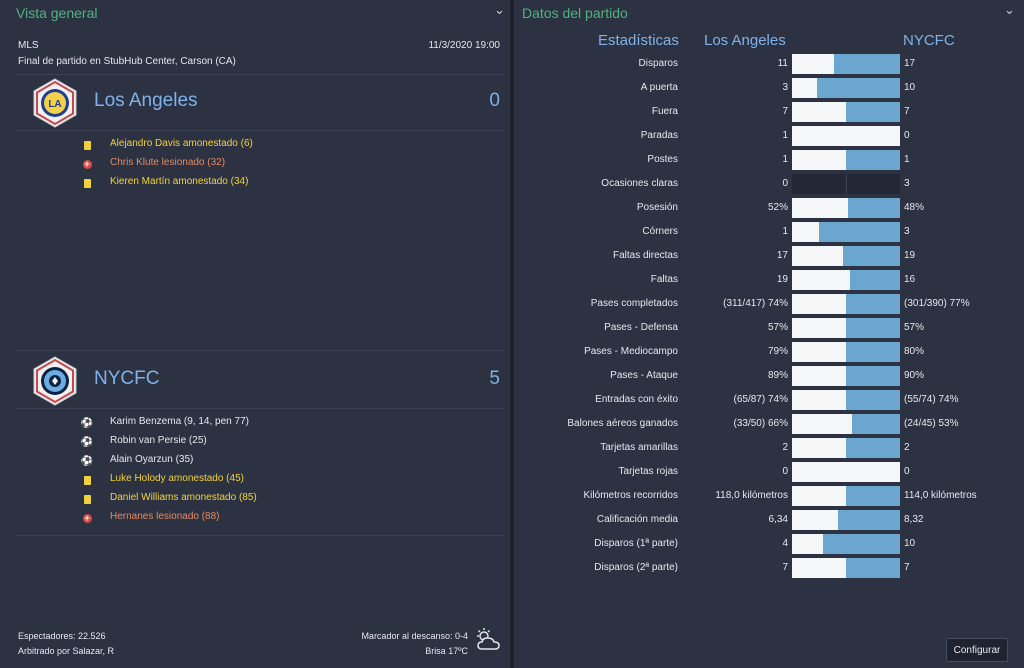 The height and width of the screenshot is (668, 1024). Describe the element at coordinates (488, 639) in the screenshot. I see `cloud-sun-icon` at that location.